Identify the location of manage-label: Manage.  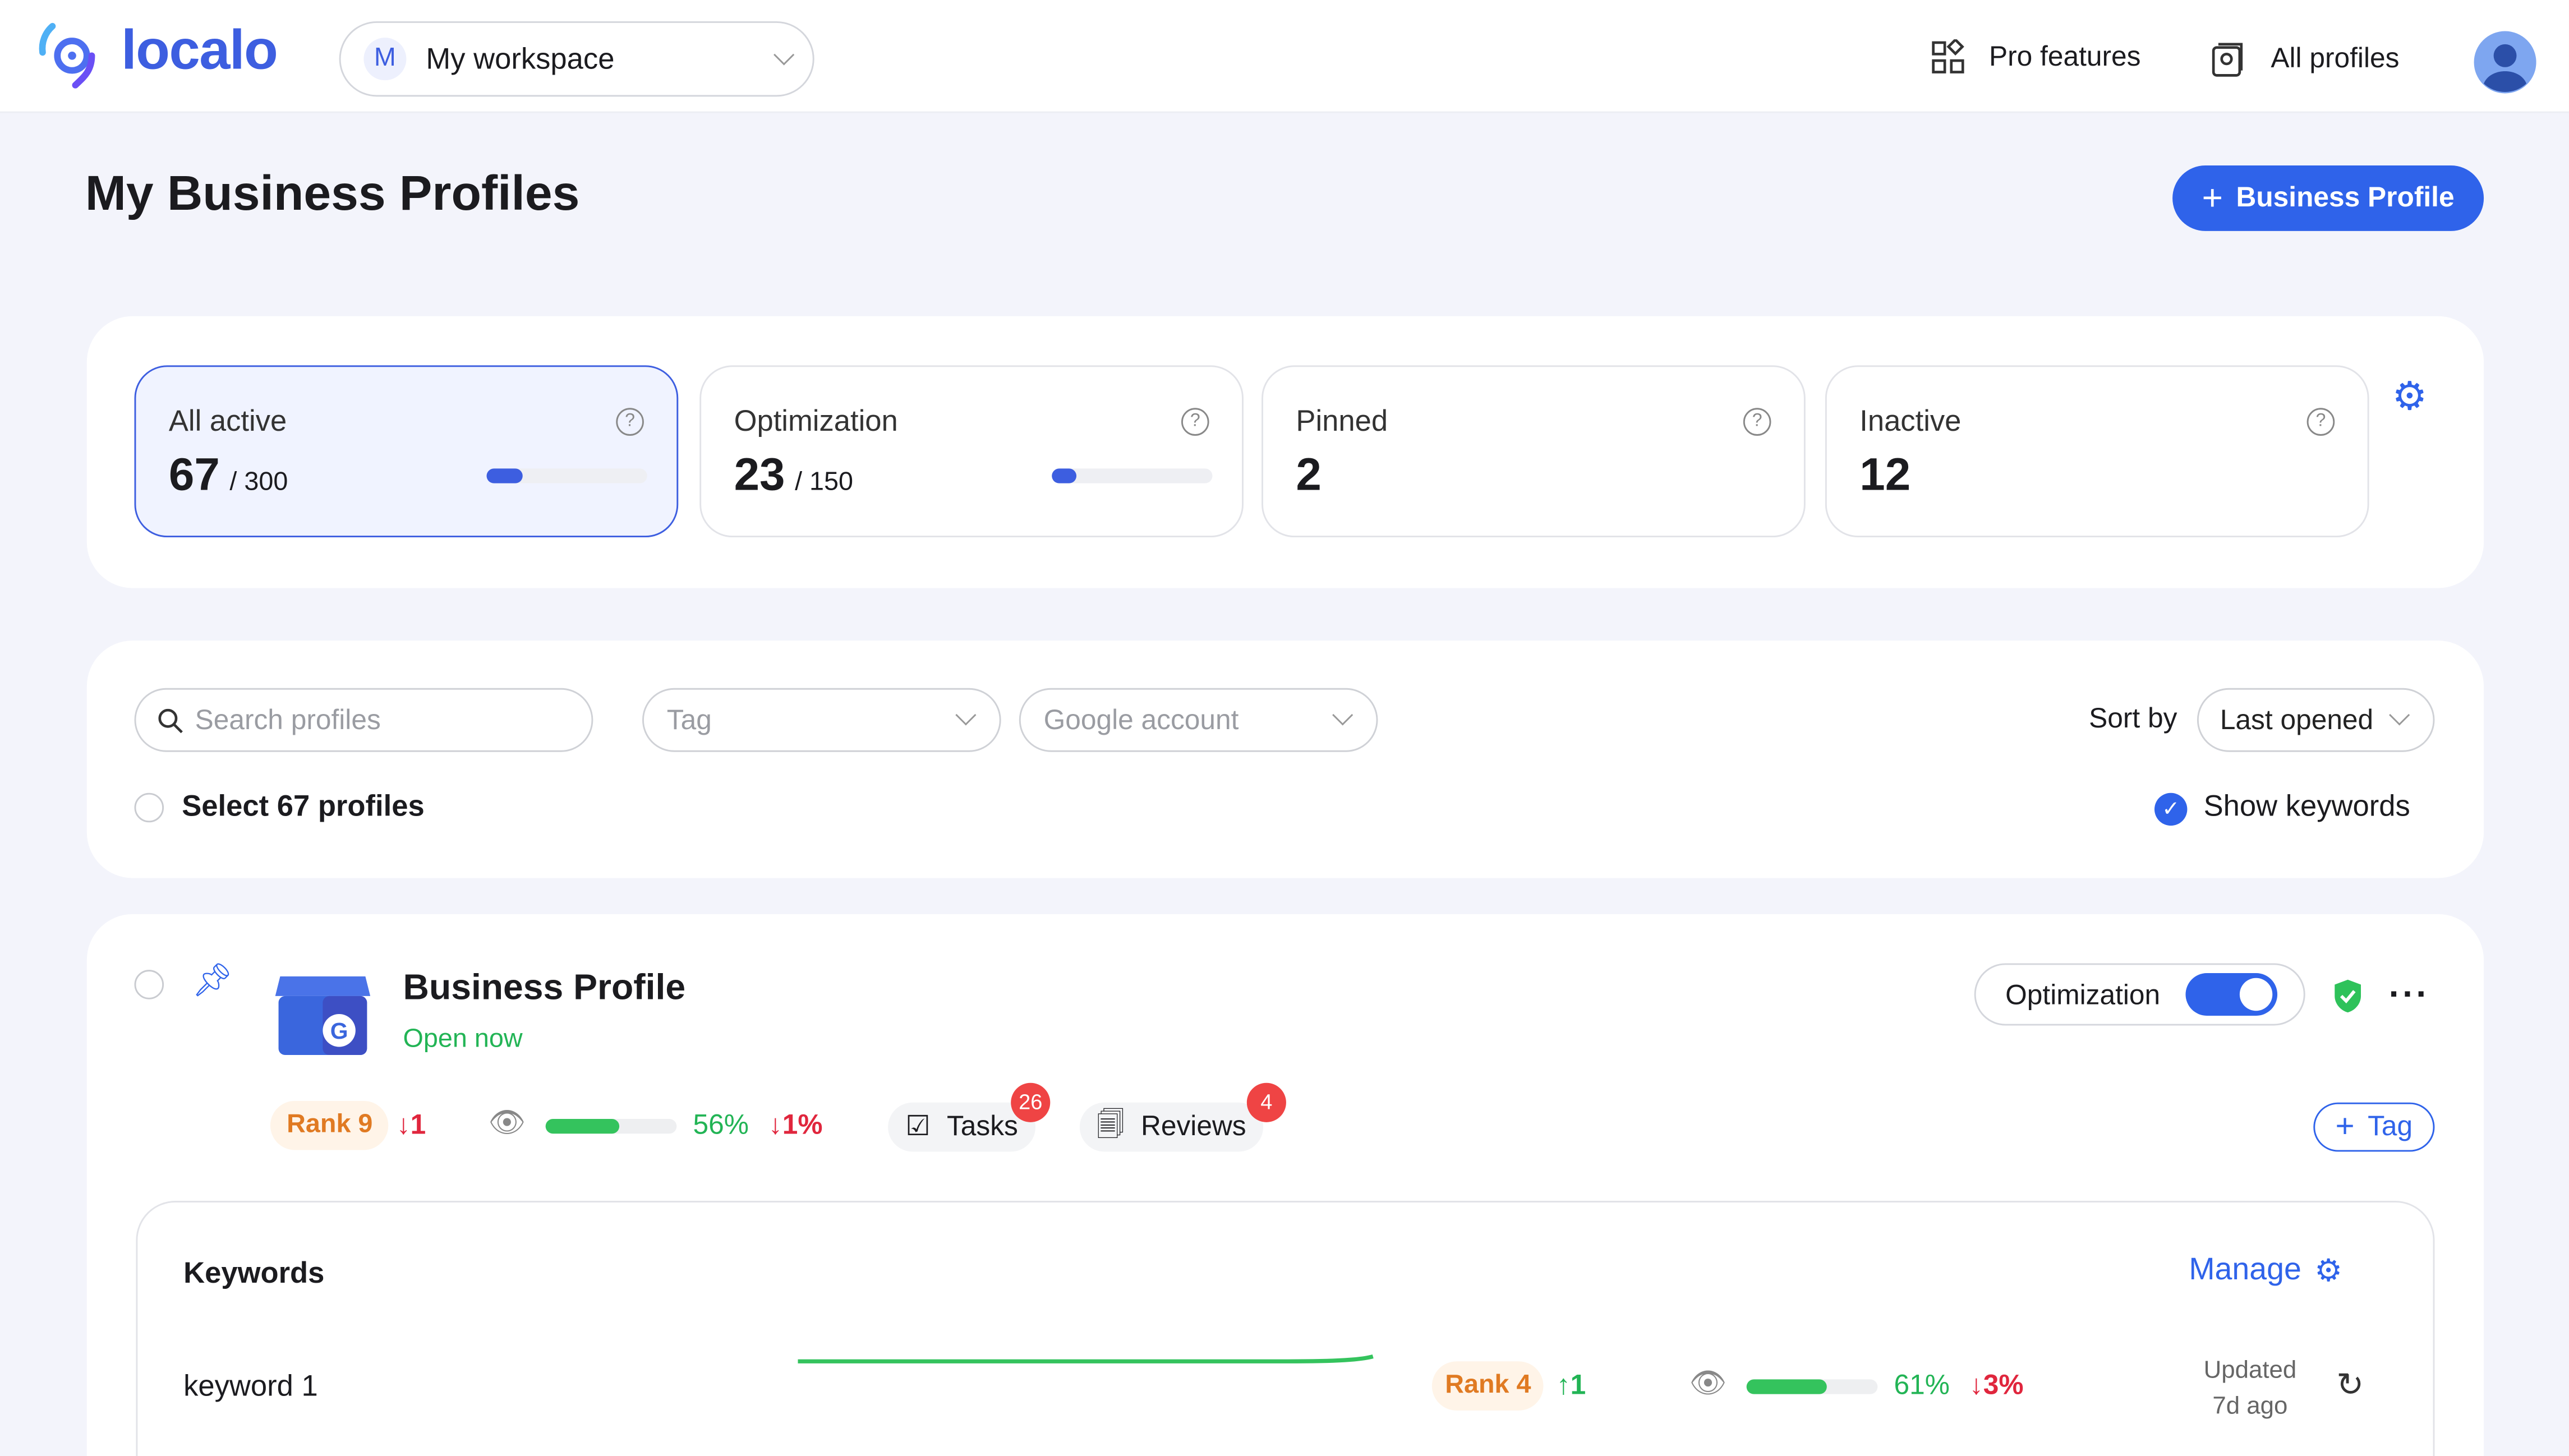
(2245, 1271).